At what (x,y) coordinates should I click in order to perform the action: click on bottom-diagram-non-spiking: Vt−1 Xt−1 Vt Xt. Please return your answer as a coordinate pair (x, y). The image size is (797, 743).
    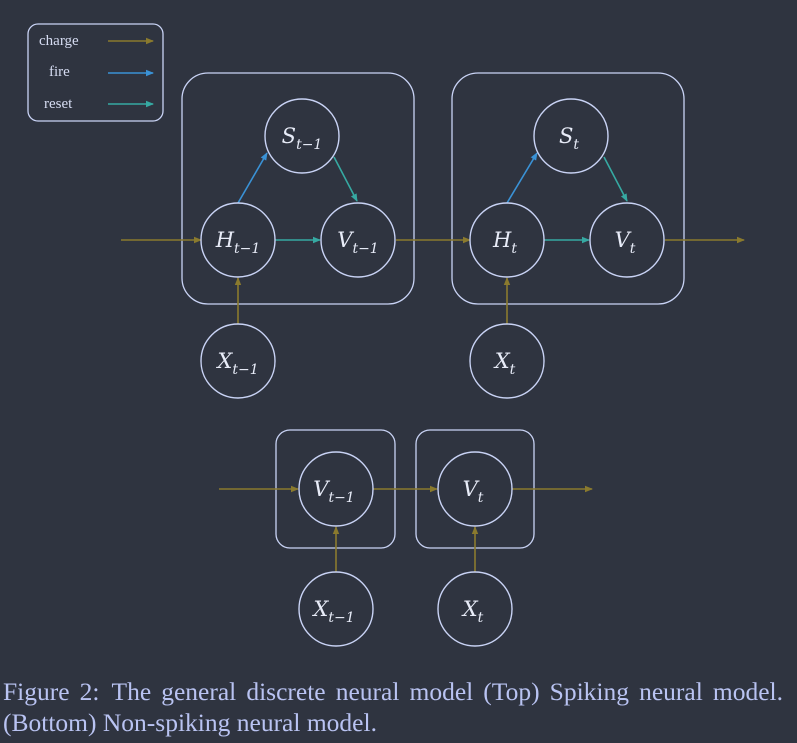
    Looking at the image, I should click on (406, 538).